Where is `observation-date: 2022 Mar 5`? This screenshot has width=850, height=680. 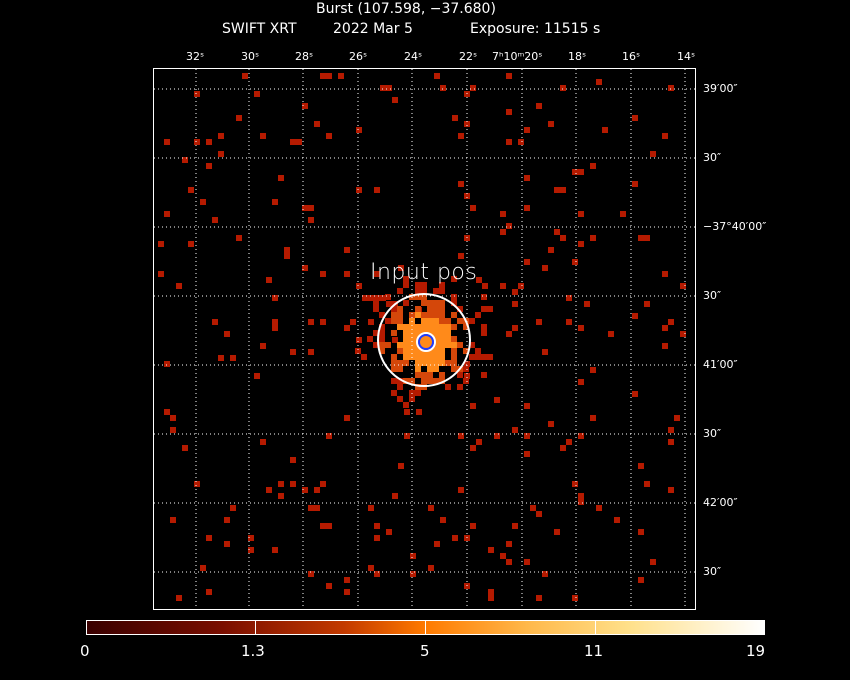 observation-date: 2022 Mar 5 is located at coordinates (373, 29).